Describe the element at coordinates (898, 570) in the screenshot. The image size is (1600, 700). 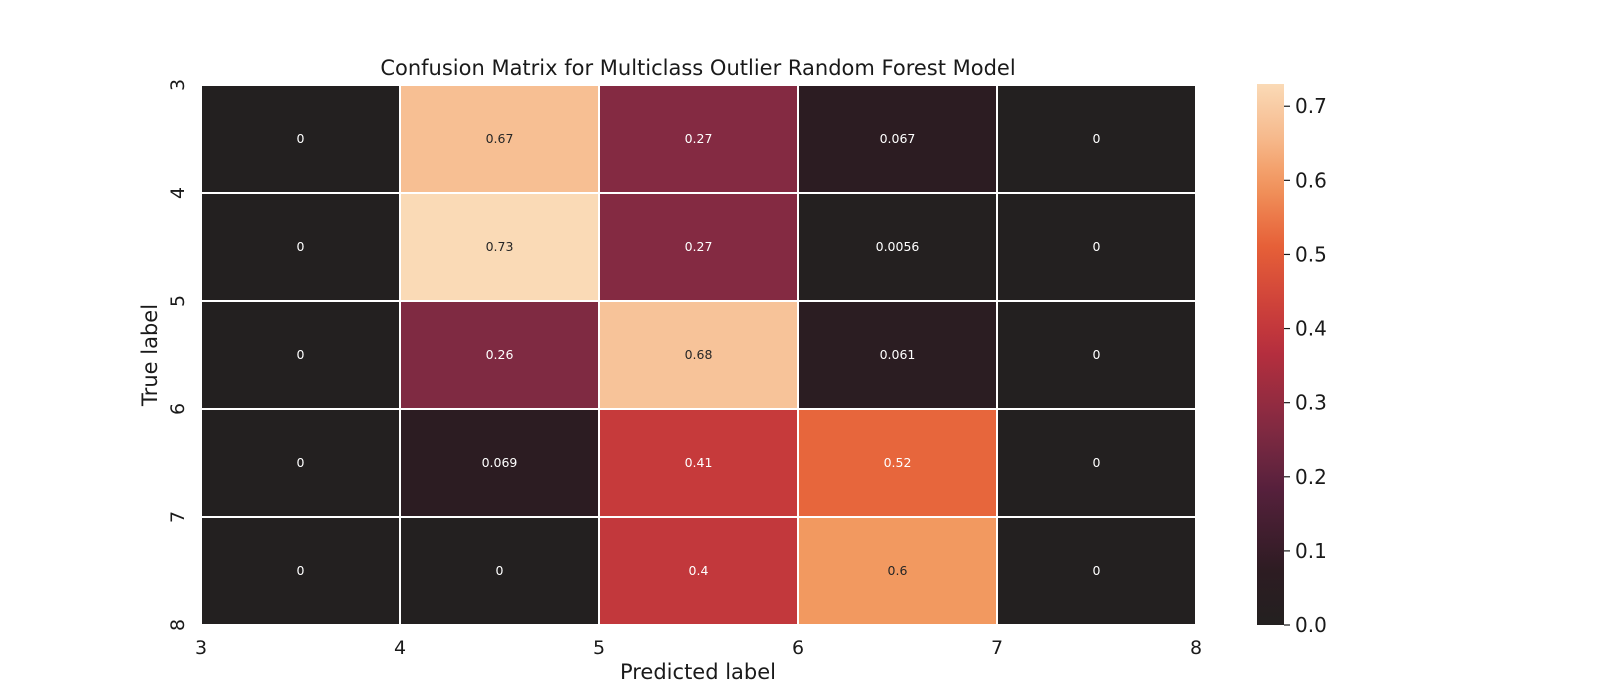
I see `cell-value-label: 0.6` at that location.